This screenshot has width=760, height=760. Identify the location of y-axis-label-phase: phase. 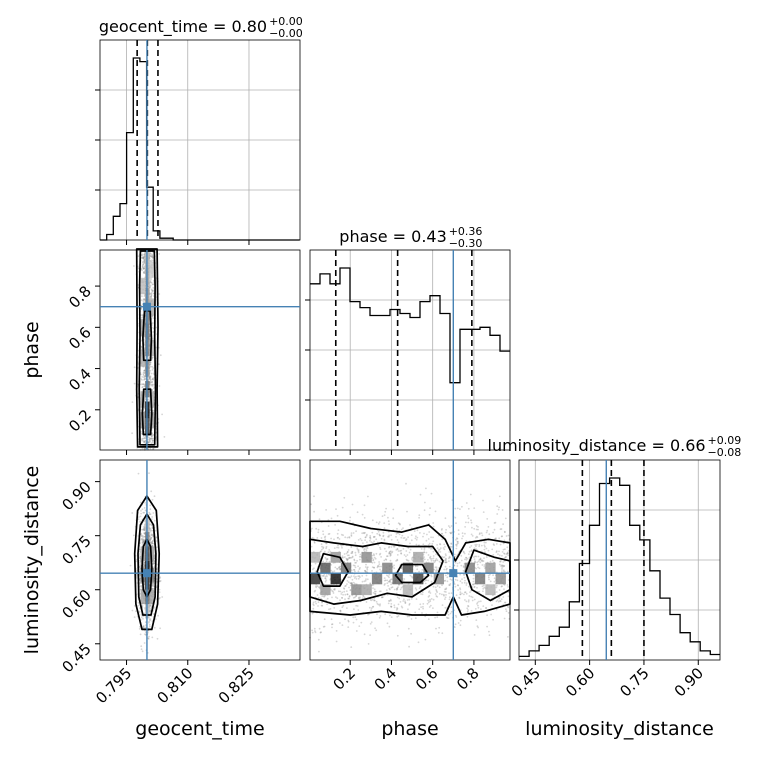
(32, 349).